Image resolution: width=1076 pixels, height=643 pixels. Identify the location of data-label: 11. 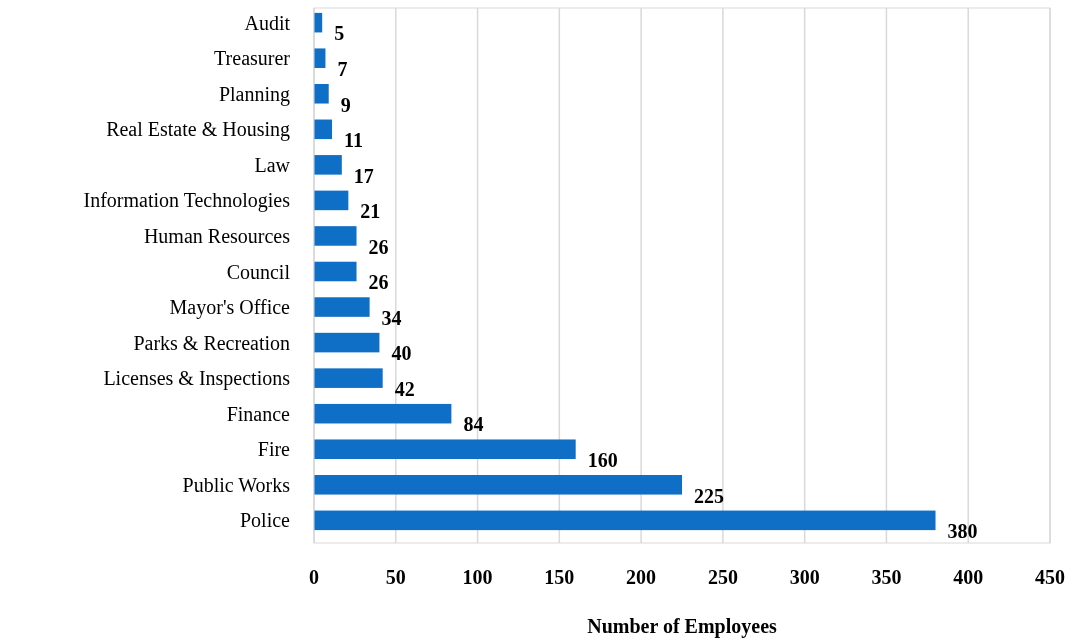
(353, 140).